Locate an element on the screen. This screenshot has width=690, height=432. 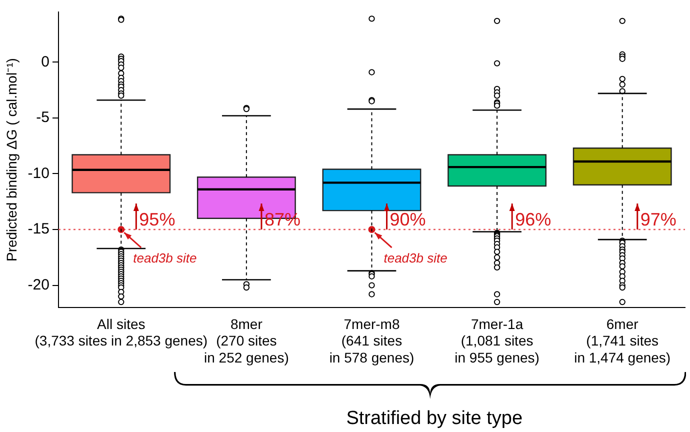
y-axis-title: Predicted binding ΔG ( cal.mol⁻¹) is located at coordinates (11, 160).